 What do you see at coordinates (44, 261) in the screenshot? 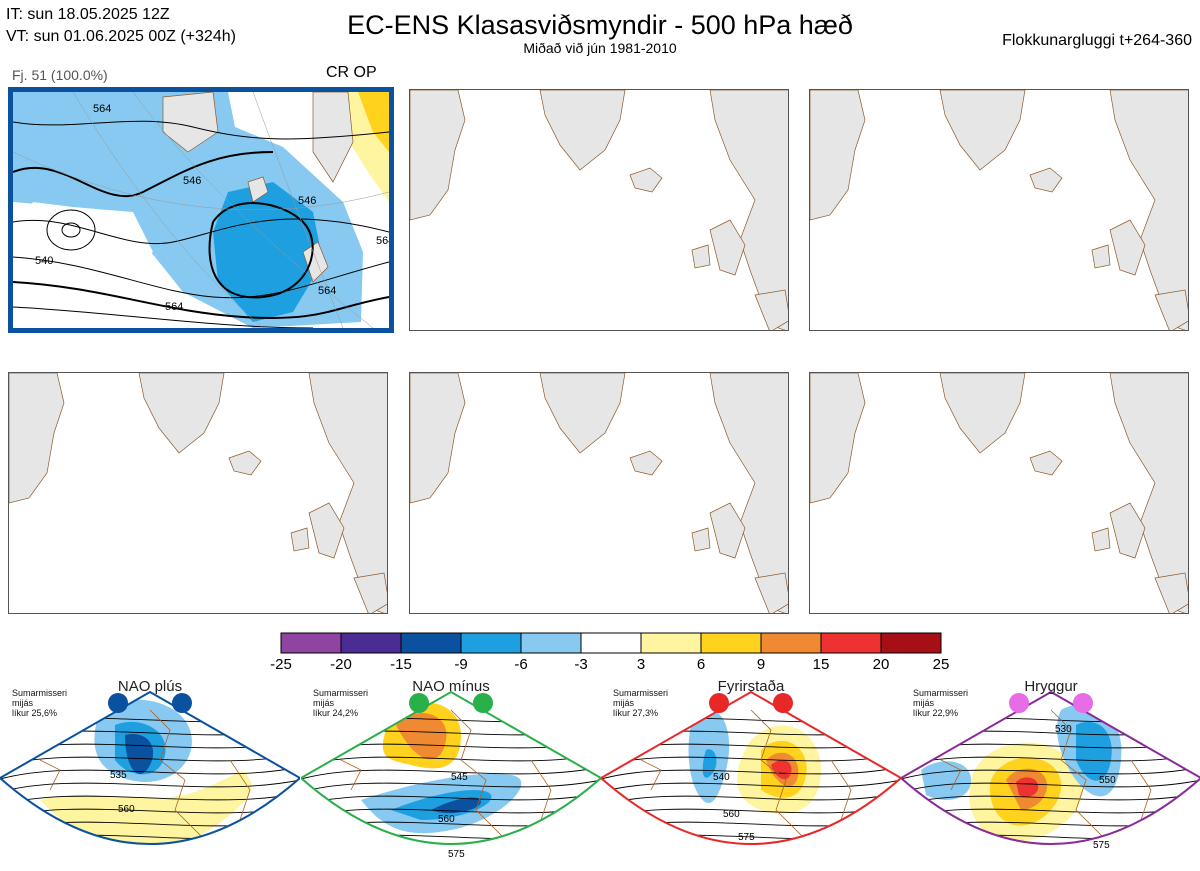
I see `contour-label: 540` at bounding box center [44, 261].